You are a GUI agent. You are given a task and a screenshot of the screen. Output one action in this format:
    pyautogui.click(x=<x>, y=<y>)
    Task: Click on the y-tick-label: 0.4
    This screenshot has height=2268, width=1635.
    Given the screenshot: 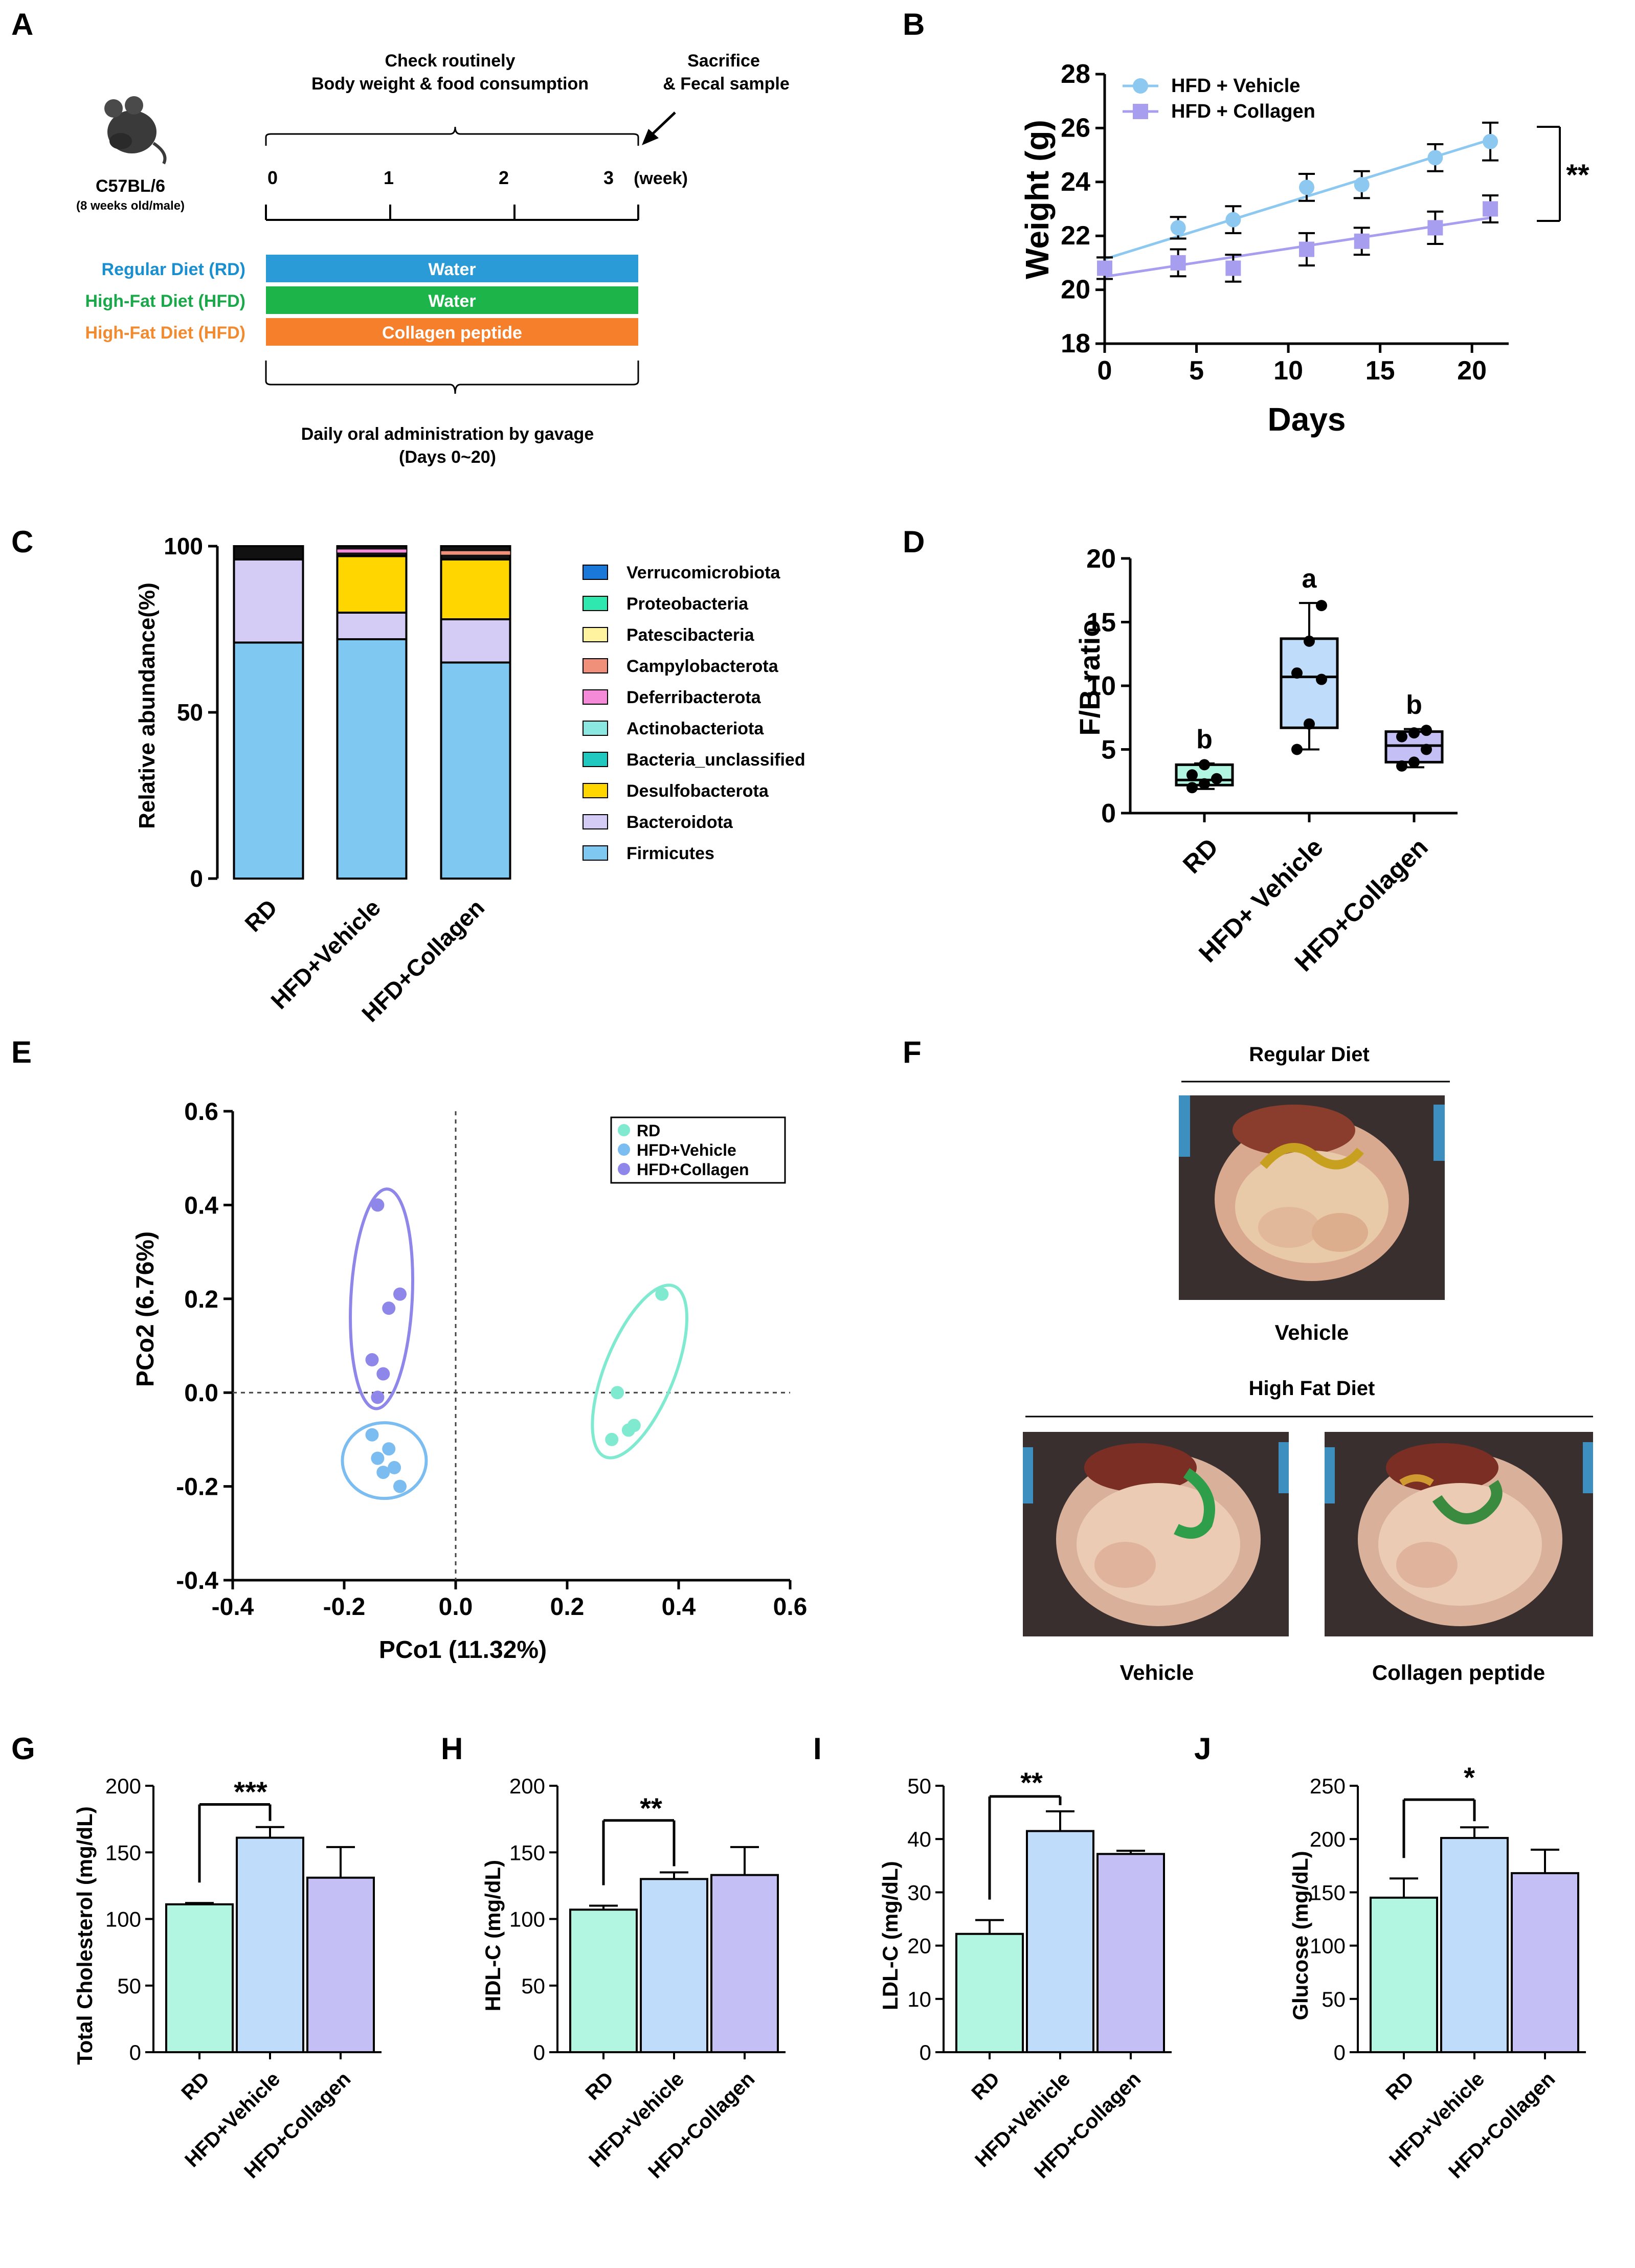 What is the action you would take?
    pyautogui.click(x=201, y=1205)
    